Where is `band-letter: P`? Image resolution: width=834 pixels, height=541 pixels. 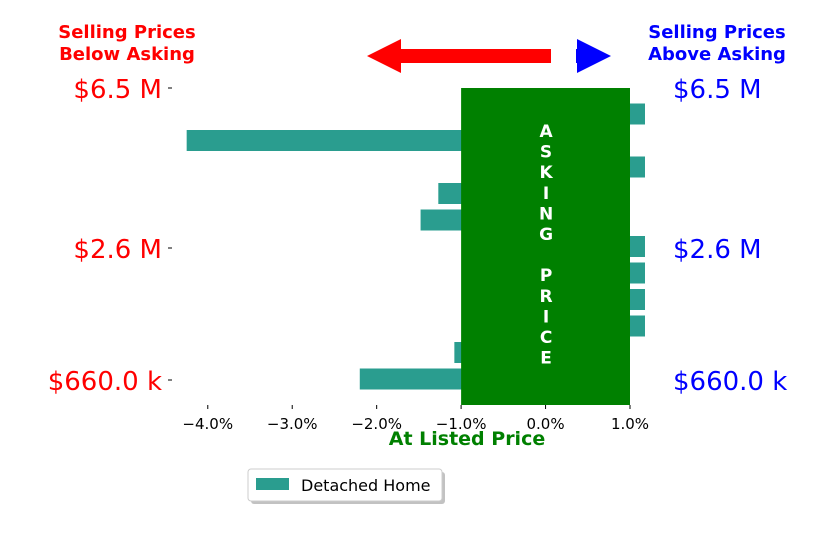
band-letter: P is located at coordinates (546, 276).